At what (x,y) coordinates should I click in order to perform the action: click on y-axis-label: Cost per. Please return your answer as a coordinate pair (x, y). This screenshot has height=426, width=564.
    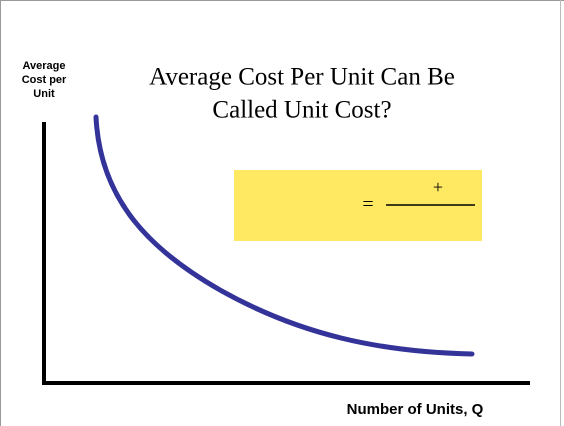
    Looking at the image, I should click on (44, 80).